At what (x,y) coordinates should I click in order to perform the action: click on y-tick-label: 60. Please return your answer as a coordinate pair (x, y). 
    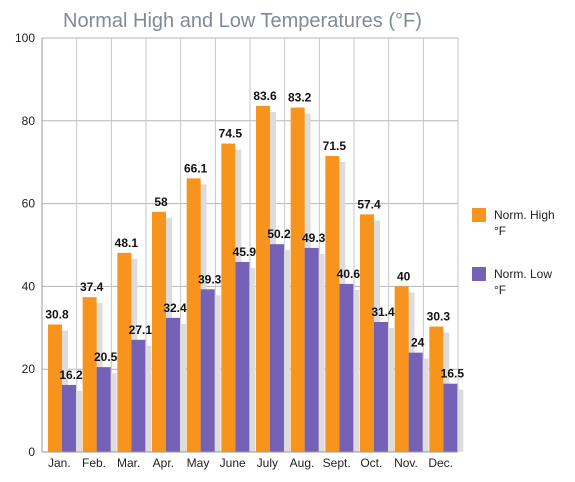
    Looking at the image, I should click on (29, 204).